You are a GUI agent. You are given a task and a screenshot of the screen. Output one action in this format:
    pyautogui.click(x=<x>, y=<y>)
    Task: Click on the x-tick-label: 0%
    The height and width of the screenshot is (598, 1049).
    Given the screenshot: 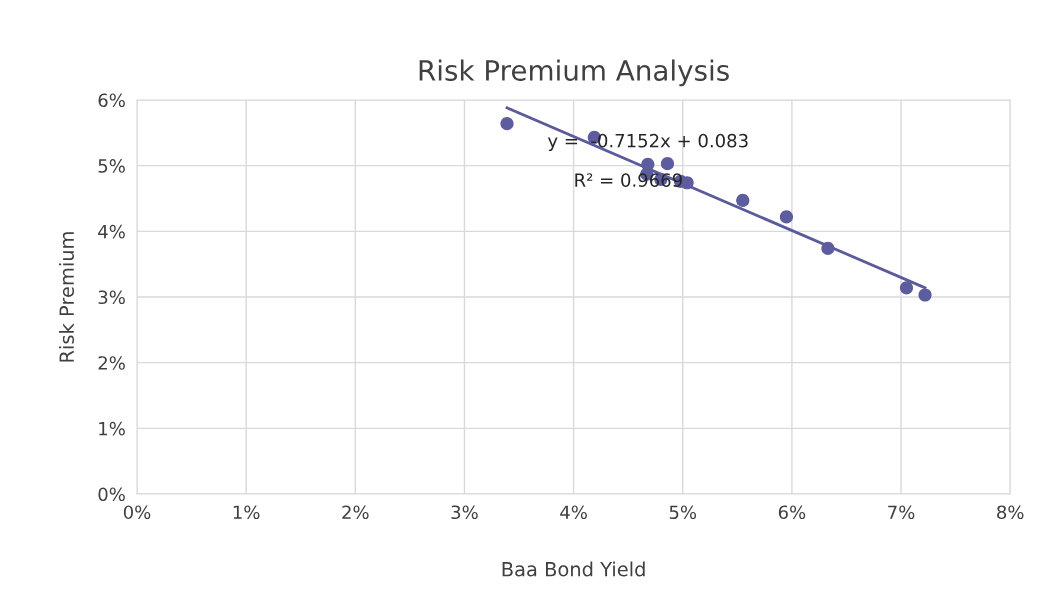 What is the action you would take?
    pyautogui.click(x=137, y=512)
    